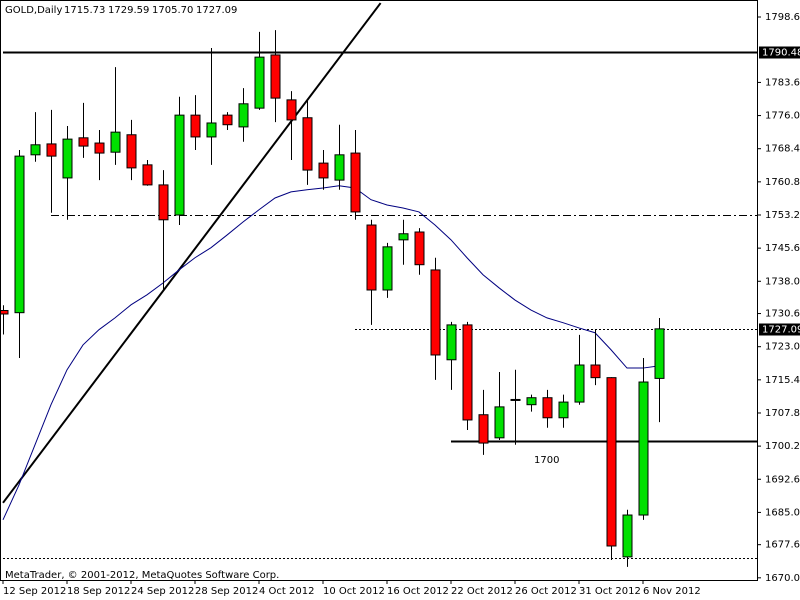  What do you see at coordinates (782, 182) in the screenshot?
I see `y-tick-label: 1760.80` at bounding box center [782, 182].